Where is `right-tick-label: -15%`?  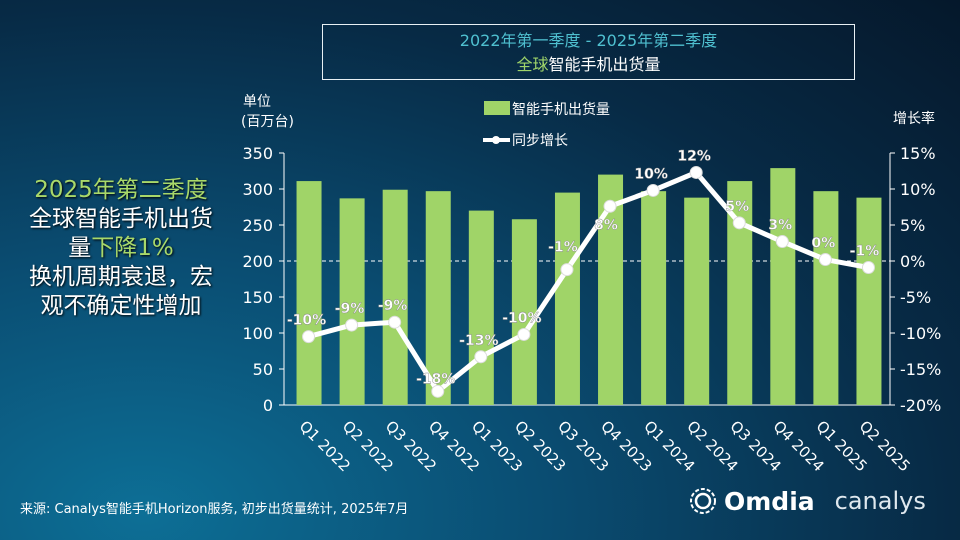
right-tick-label: -15% is located at coordinates (920, 369).